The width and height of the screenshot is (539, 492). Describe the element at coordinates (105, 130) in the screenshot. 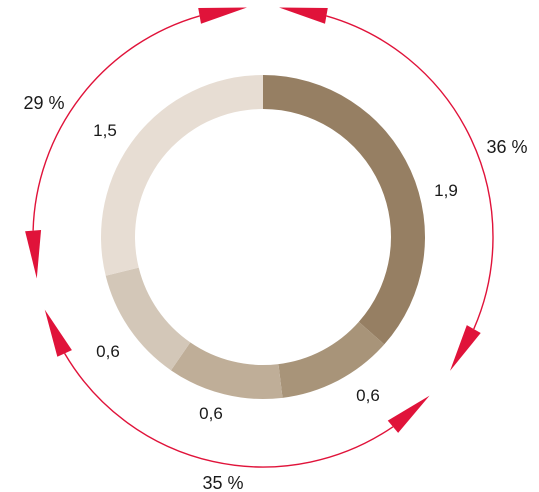

I see `slice-label-5: 1,5` at that location.